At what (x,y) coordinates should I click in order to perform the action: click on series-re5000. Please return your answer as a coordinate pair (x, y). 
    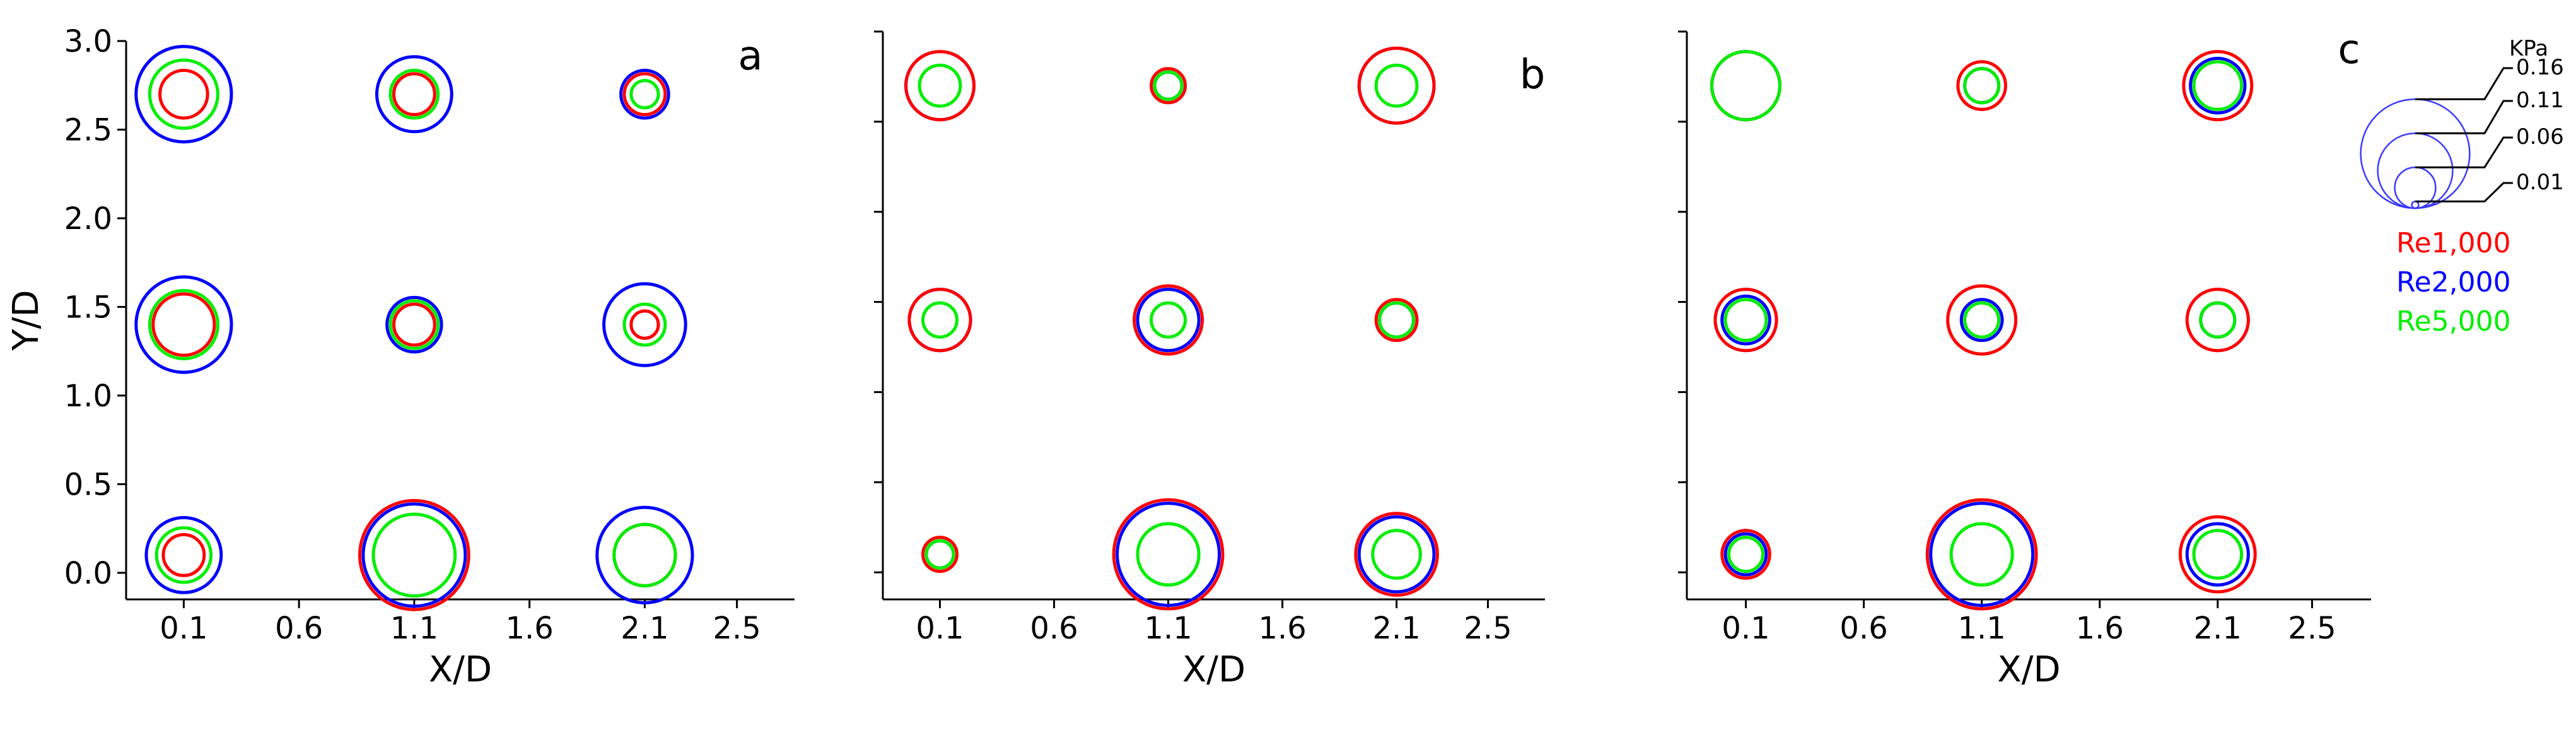
    Looking at the image, I should click on (1170, 325).